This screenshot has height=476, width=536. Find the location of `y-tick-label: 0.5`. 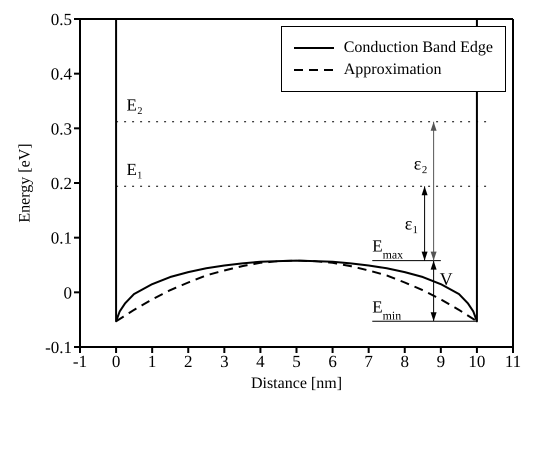

y-tick-label: 0.5 is located at coordinates (61, 20).